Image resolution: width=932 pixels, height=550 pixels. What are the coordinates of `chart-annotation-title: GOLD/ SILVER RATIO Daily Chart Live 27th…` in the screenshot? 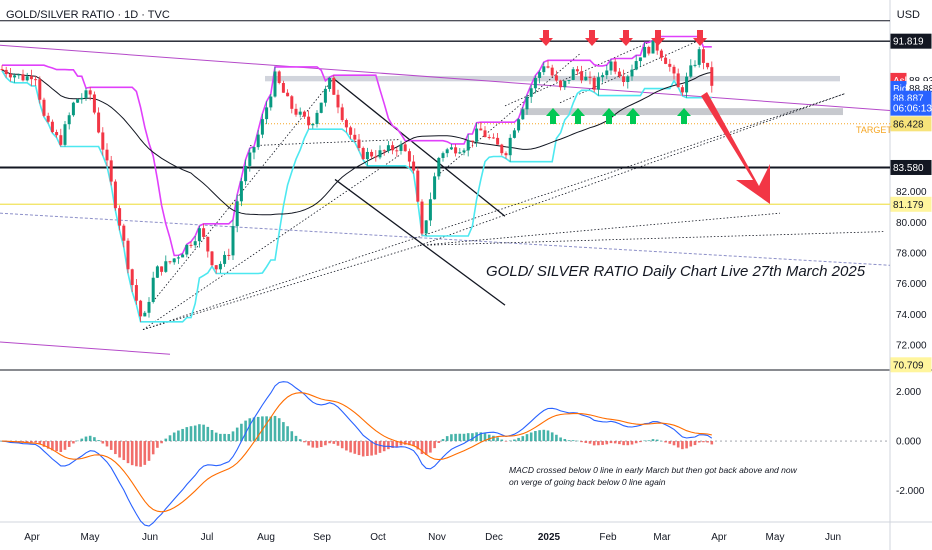 It's located at (676, 271).